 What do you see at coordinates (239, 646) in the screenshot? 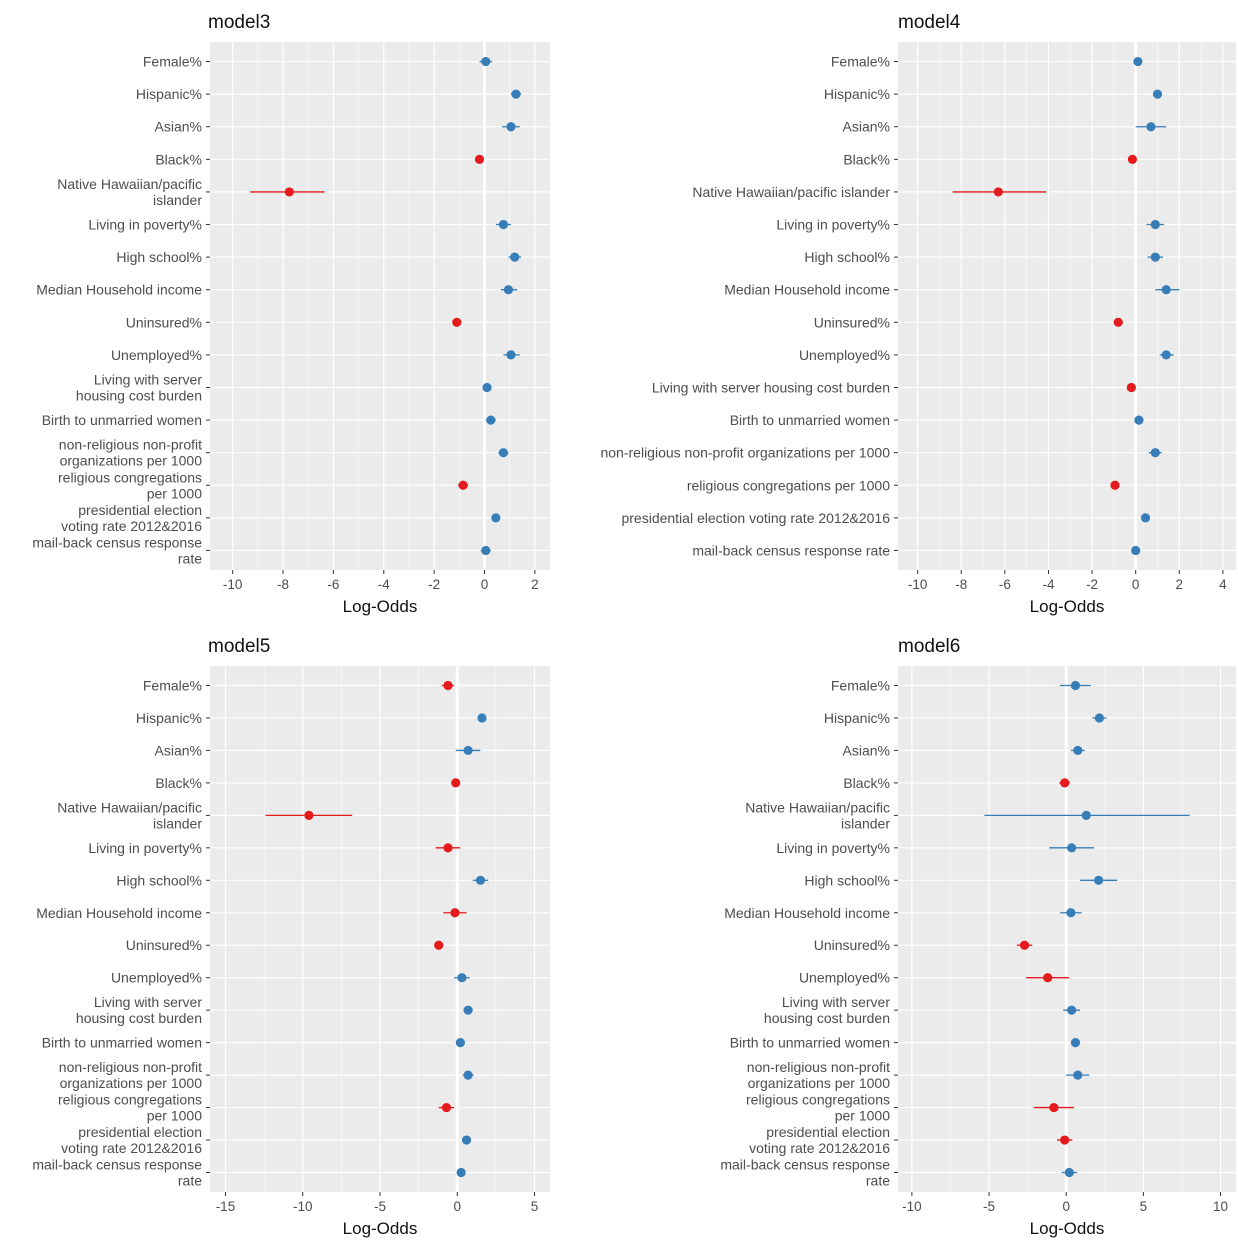
I see `panel-title: model5` at bounding box center [239, 646].